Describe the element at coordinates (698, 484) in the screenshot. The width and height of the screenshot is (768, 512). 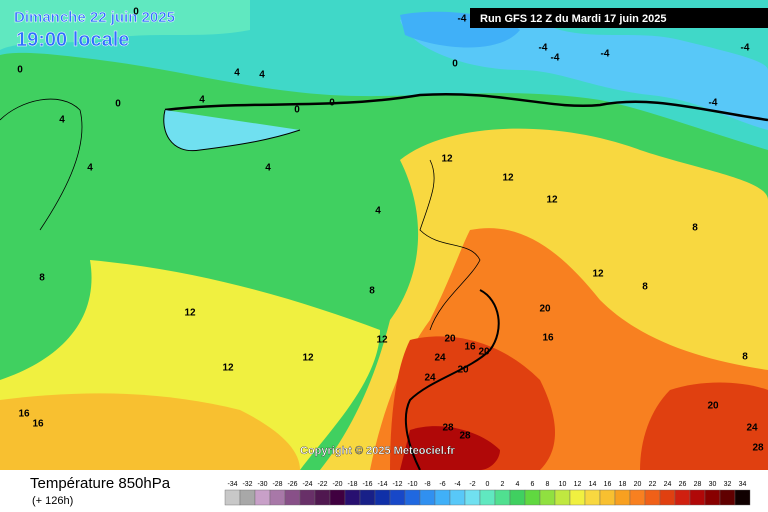
I see `legend-label: 28` at that location.